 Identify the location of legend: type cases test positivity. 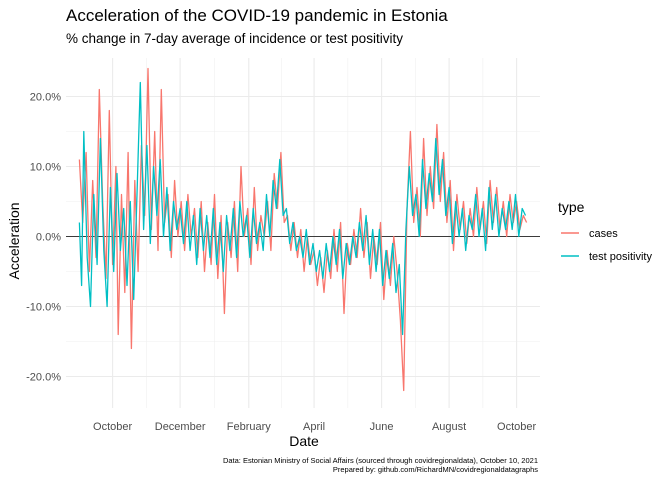
(605, 231).